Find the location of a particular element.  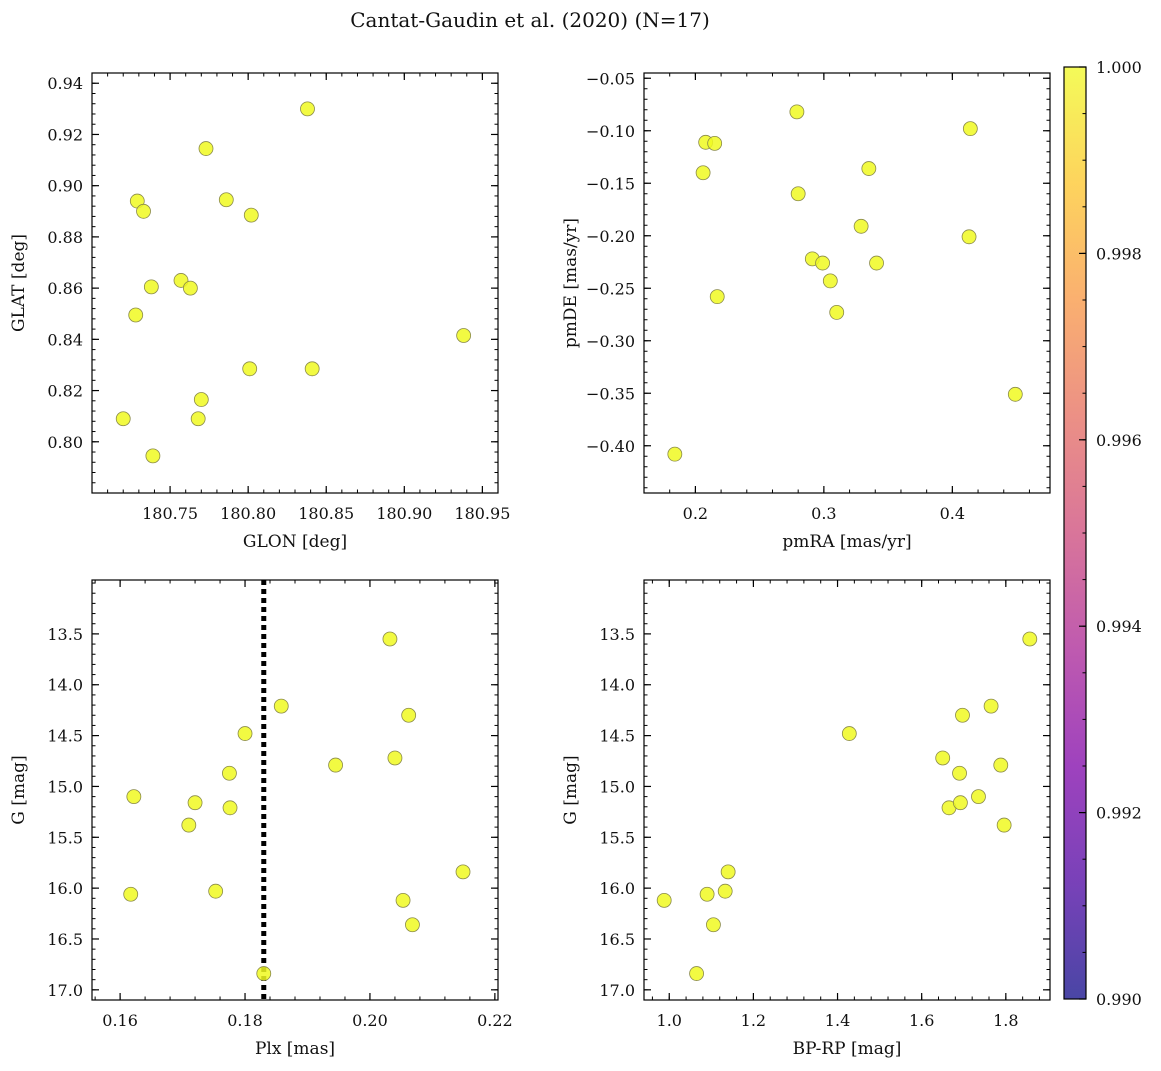

colorbar-tick-label: 0.996 is located at coordinates (1119, 440).